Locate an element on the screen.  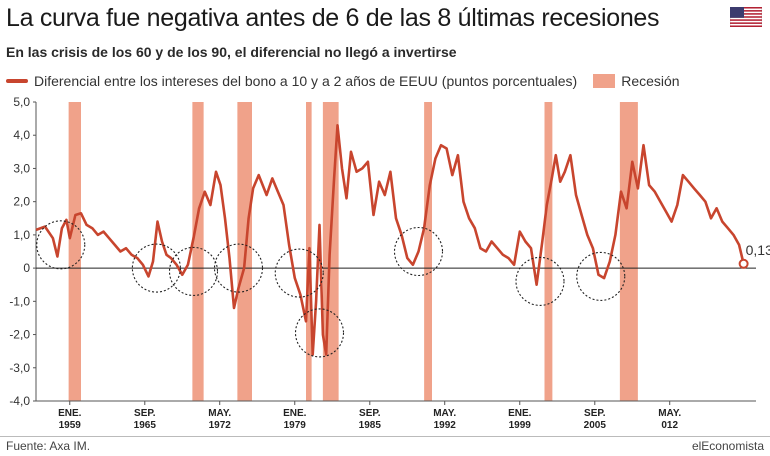
brand-label: elEconomista is located at coordinates (727, 446).